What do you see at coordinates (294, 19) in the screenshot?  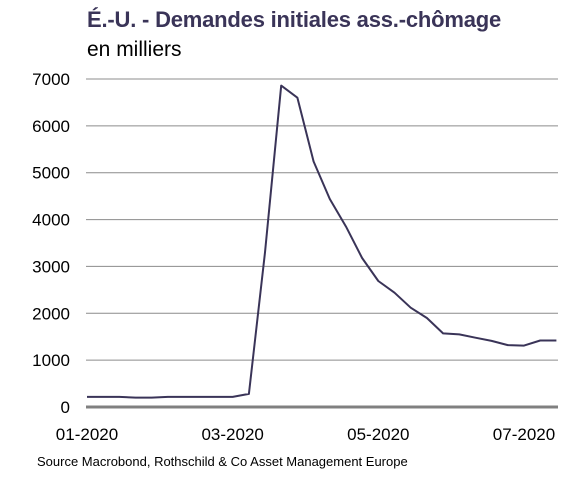 I see `chart-title: É.-U. - Demandes initiales ass.-chômage` at bounding box center [294, 19].